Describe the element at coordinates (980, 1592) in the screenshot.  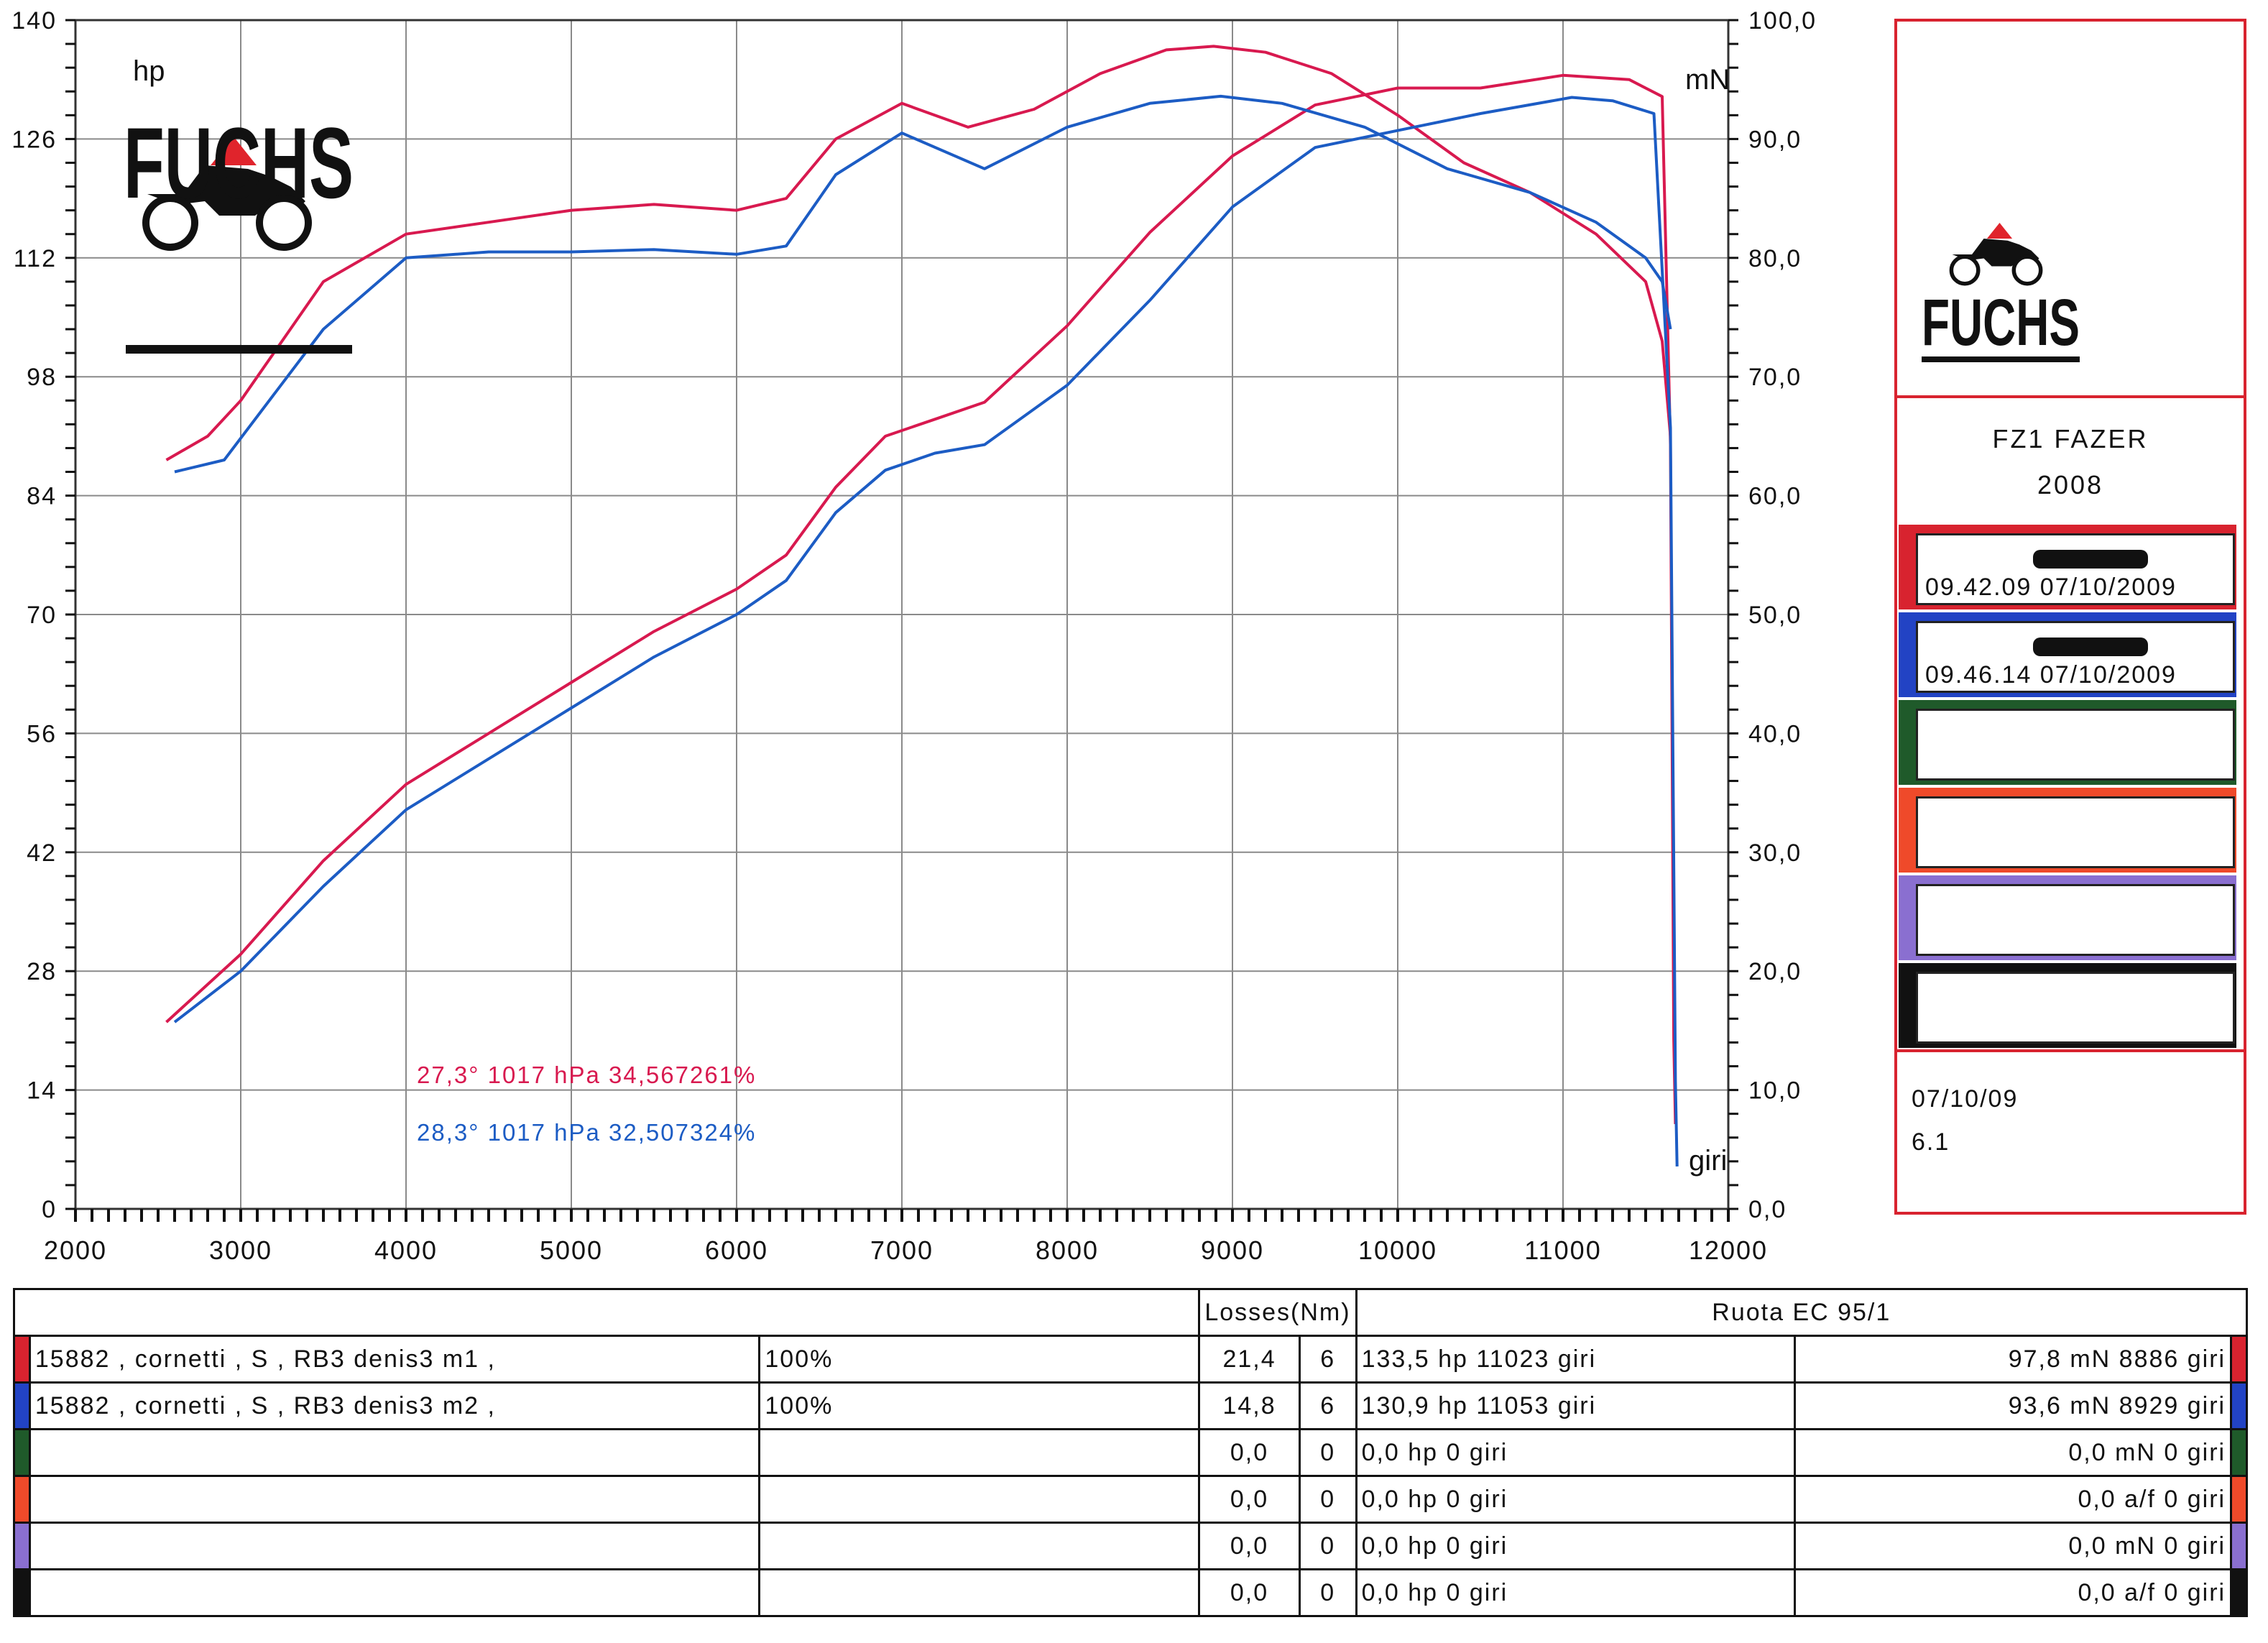
I see `row-percent` at that location.